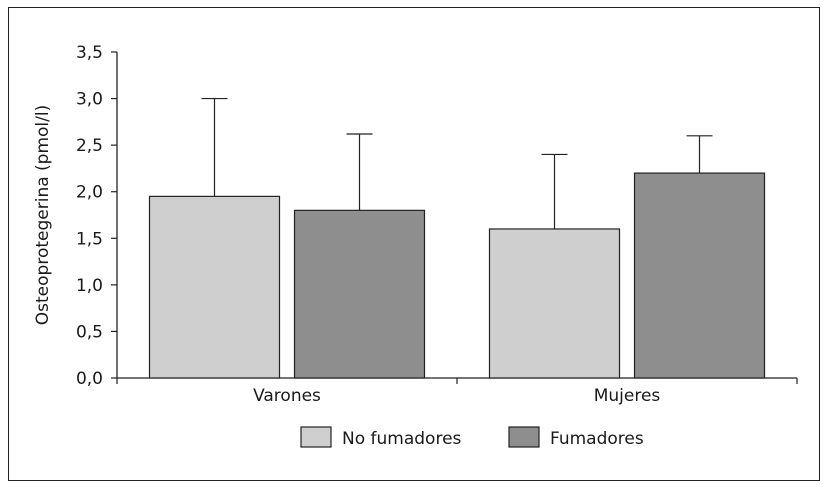 This screenshot has width=830, height=487. What do you see at coordinates (627, 396) in the screenshot?
I see `x-category-label: Mujeres` at bounding box center [627, 396].